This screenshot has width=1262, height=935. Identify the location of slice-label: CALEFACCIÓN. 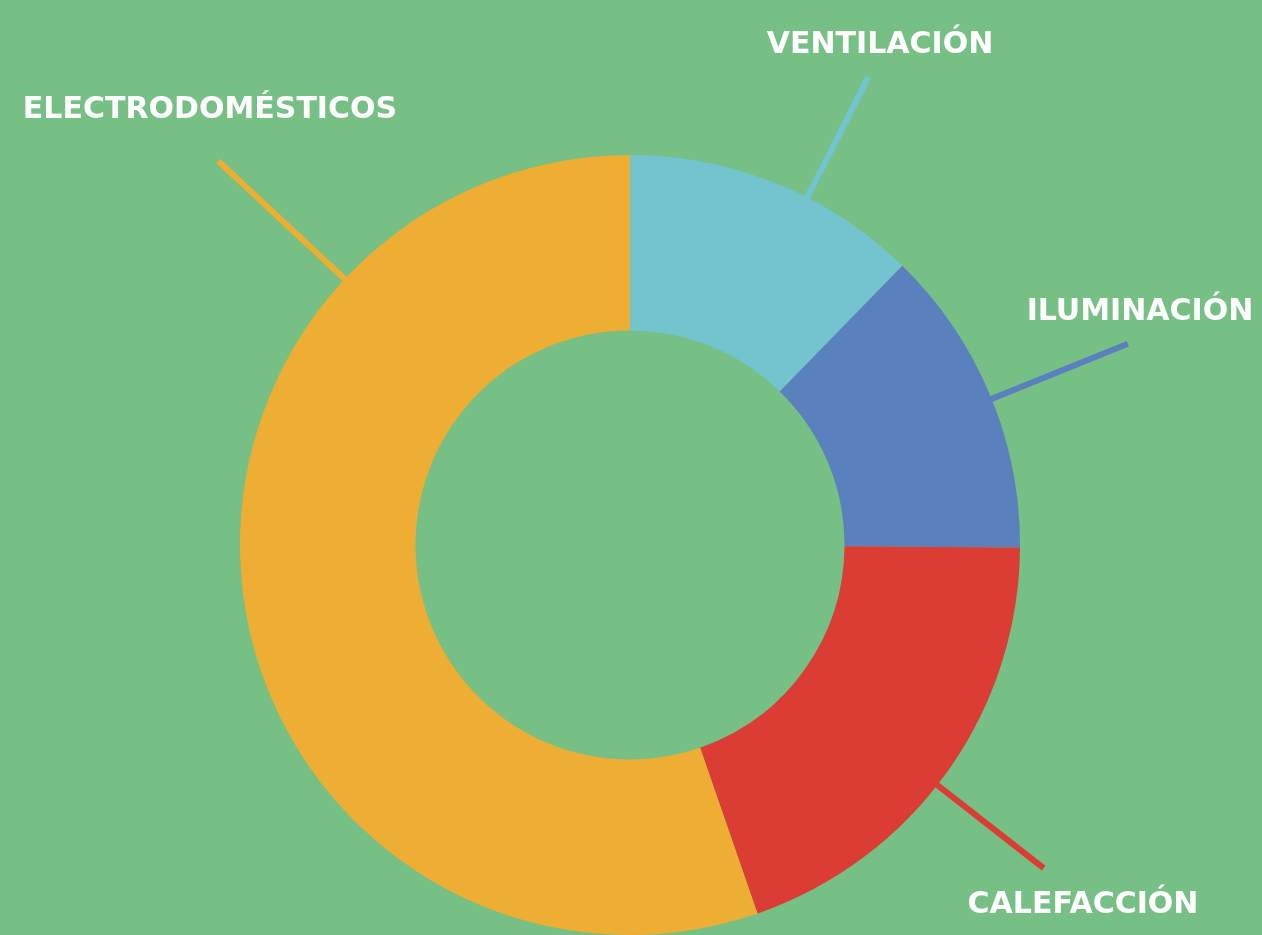
(1083, 901).